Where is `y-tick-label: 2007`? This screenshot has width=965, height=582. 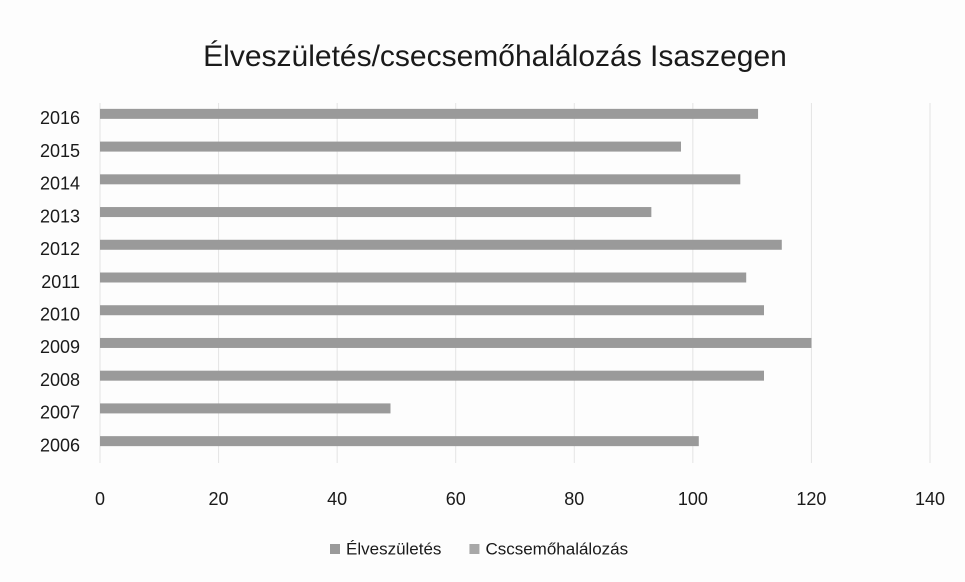
y-tick-label: 2007 is located at coordinates (60, 413).